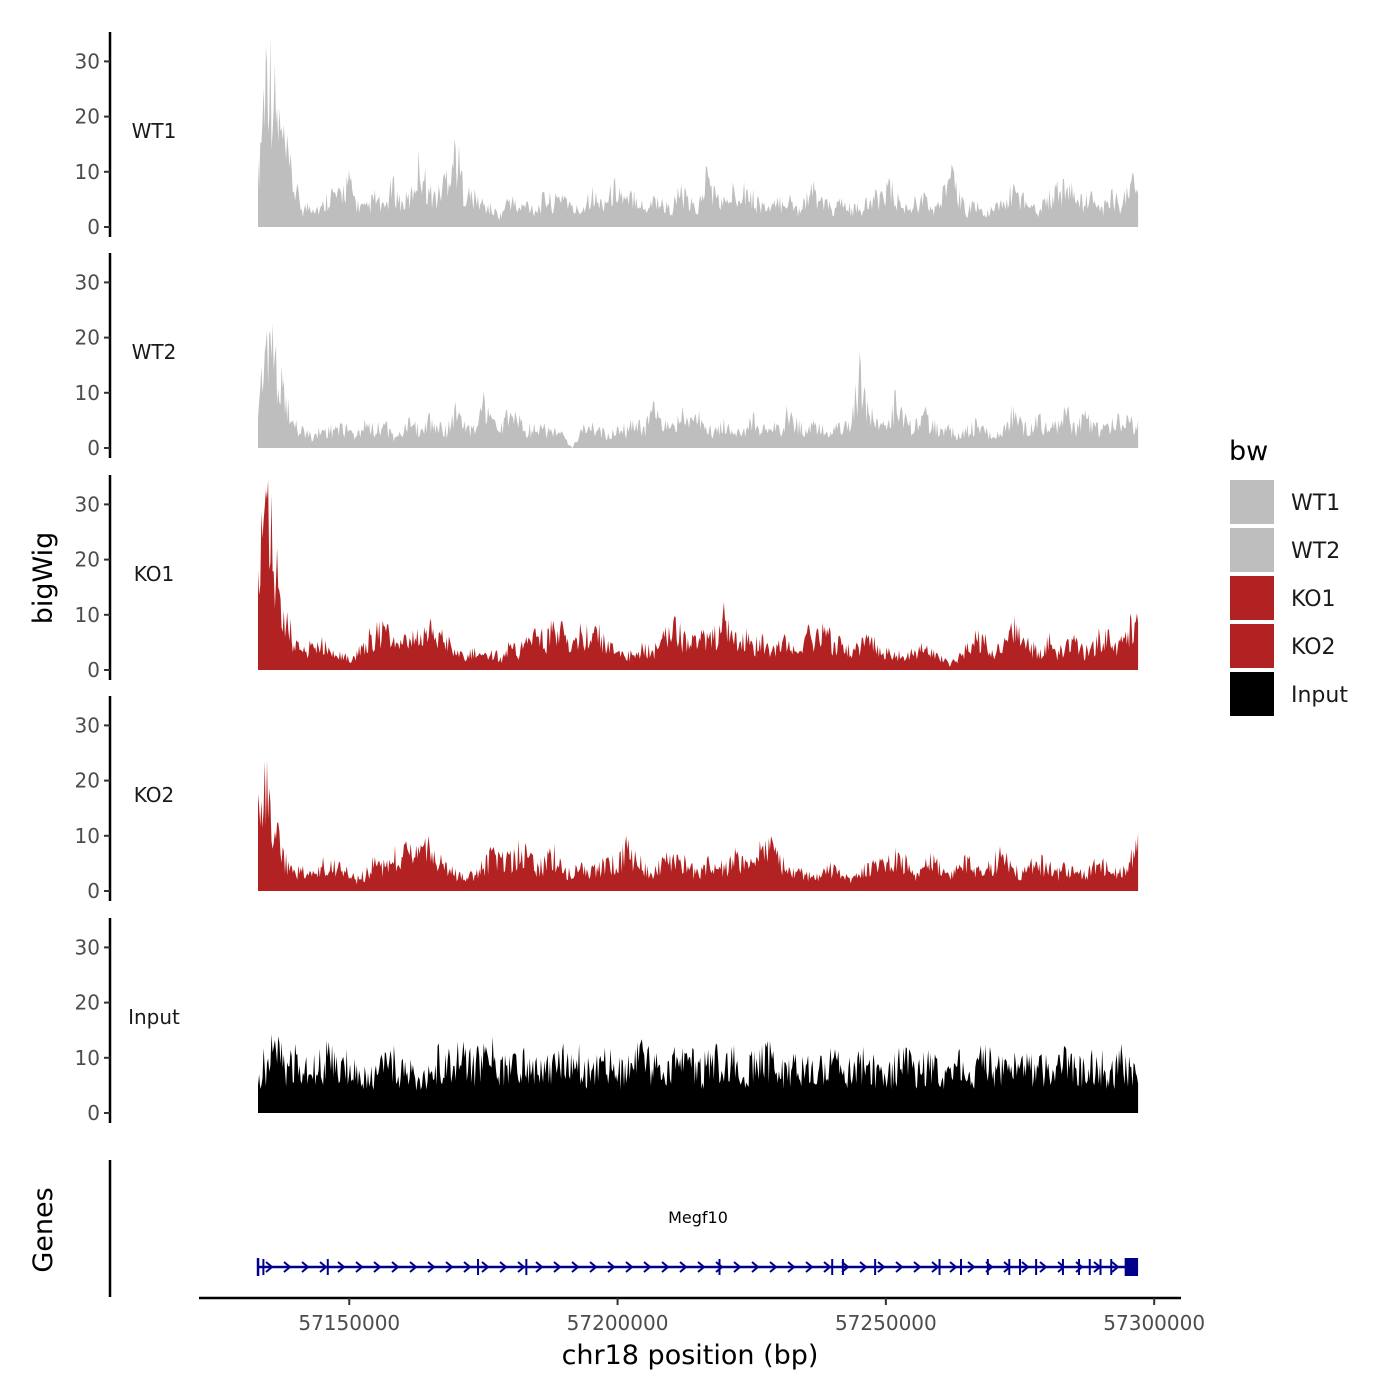  What do you see at coordinates (154, 1017) in the screenshot?
I see `track-label-input: Input` at bounding box center [154, 1017].